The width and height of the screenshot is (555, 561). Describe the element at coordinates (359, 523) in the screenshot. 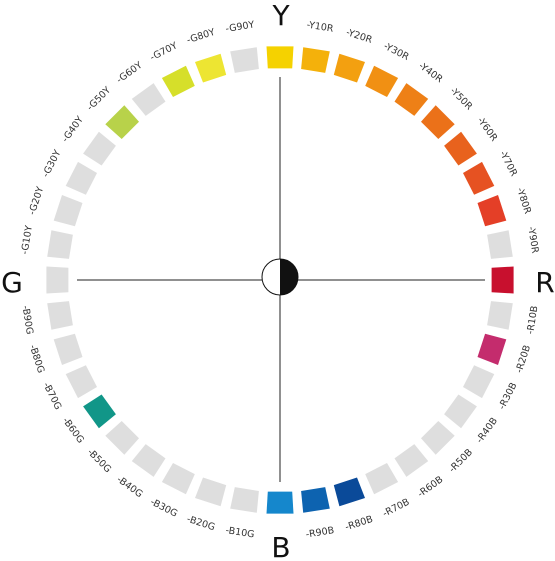

I see `hue-label: -R80B` at that location.